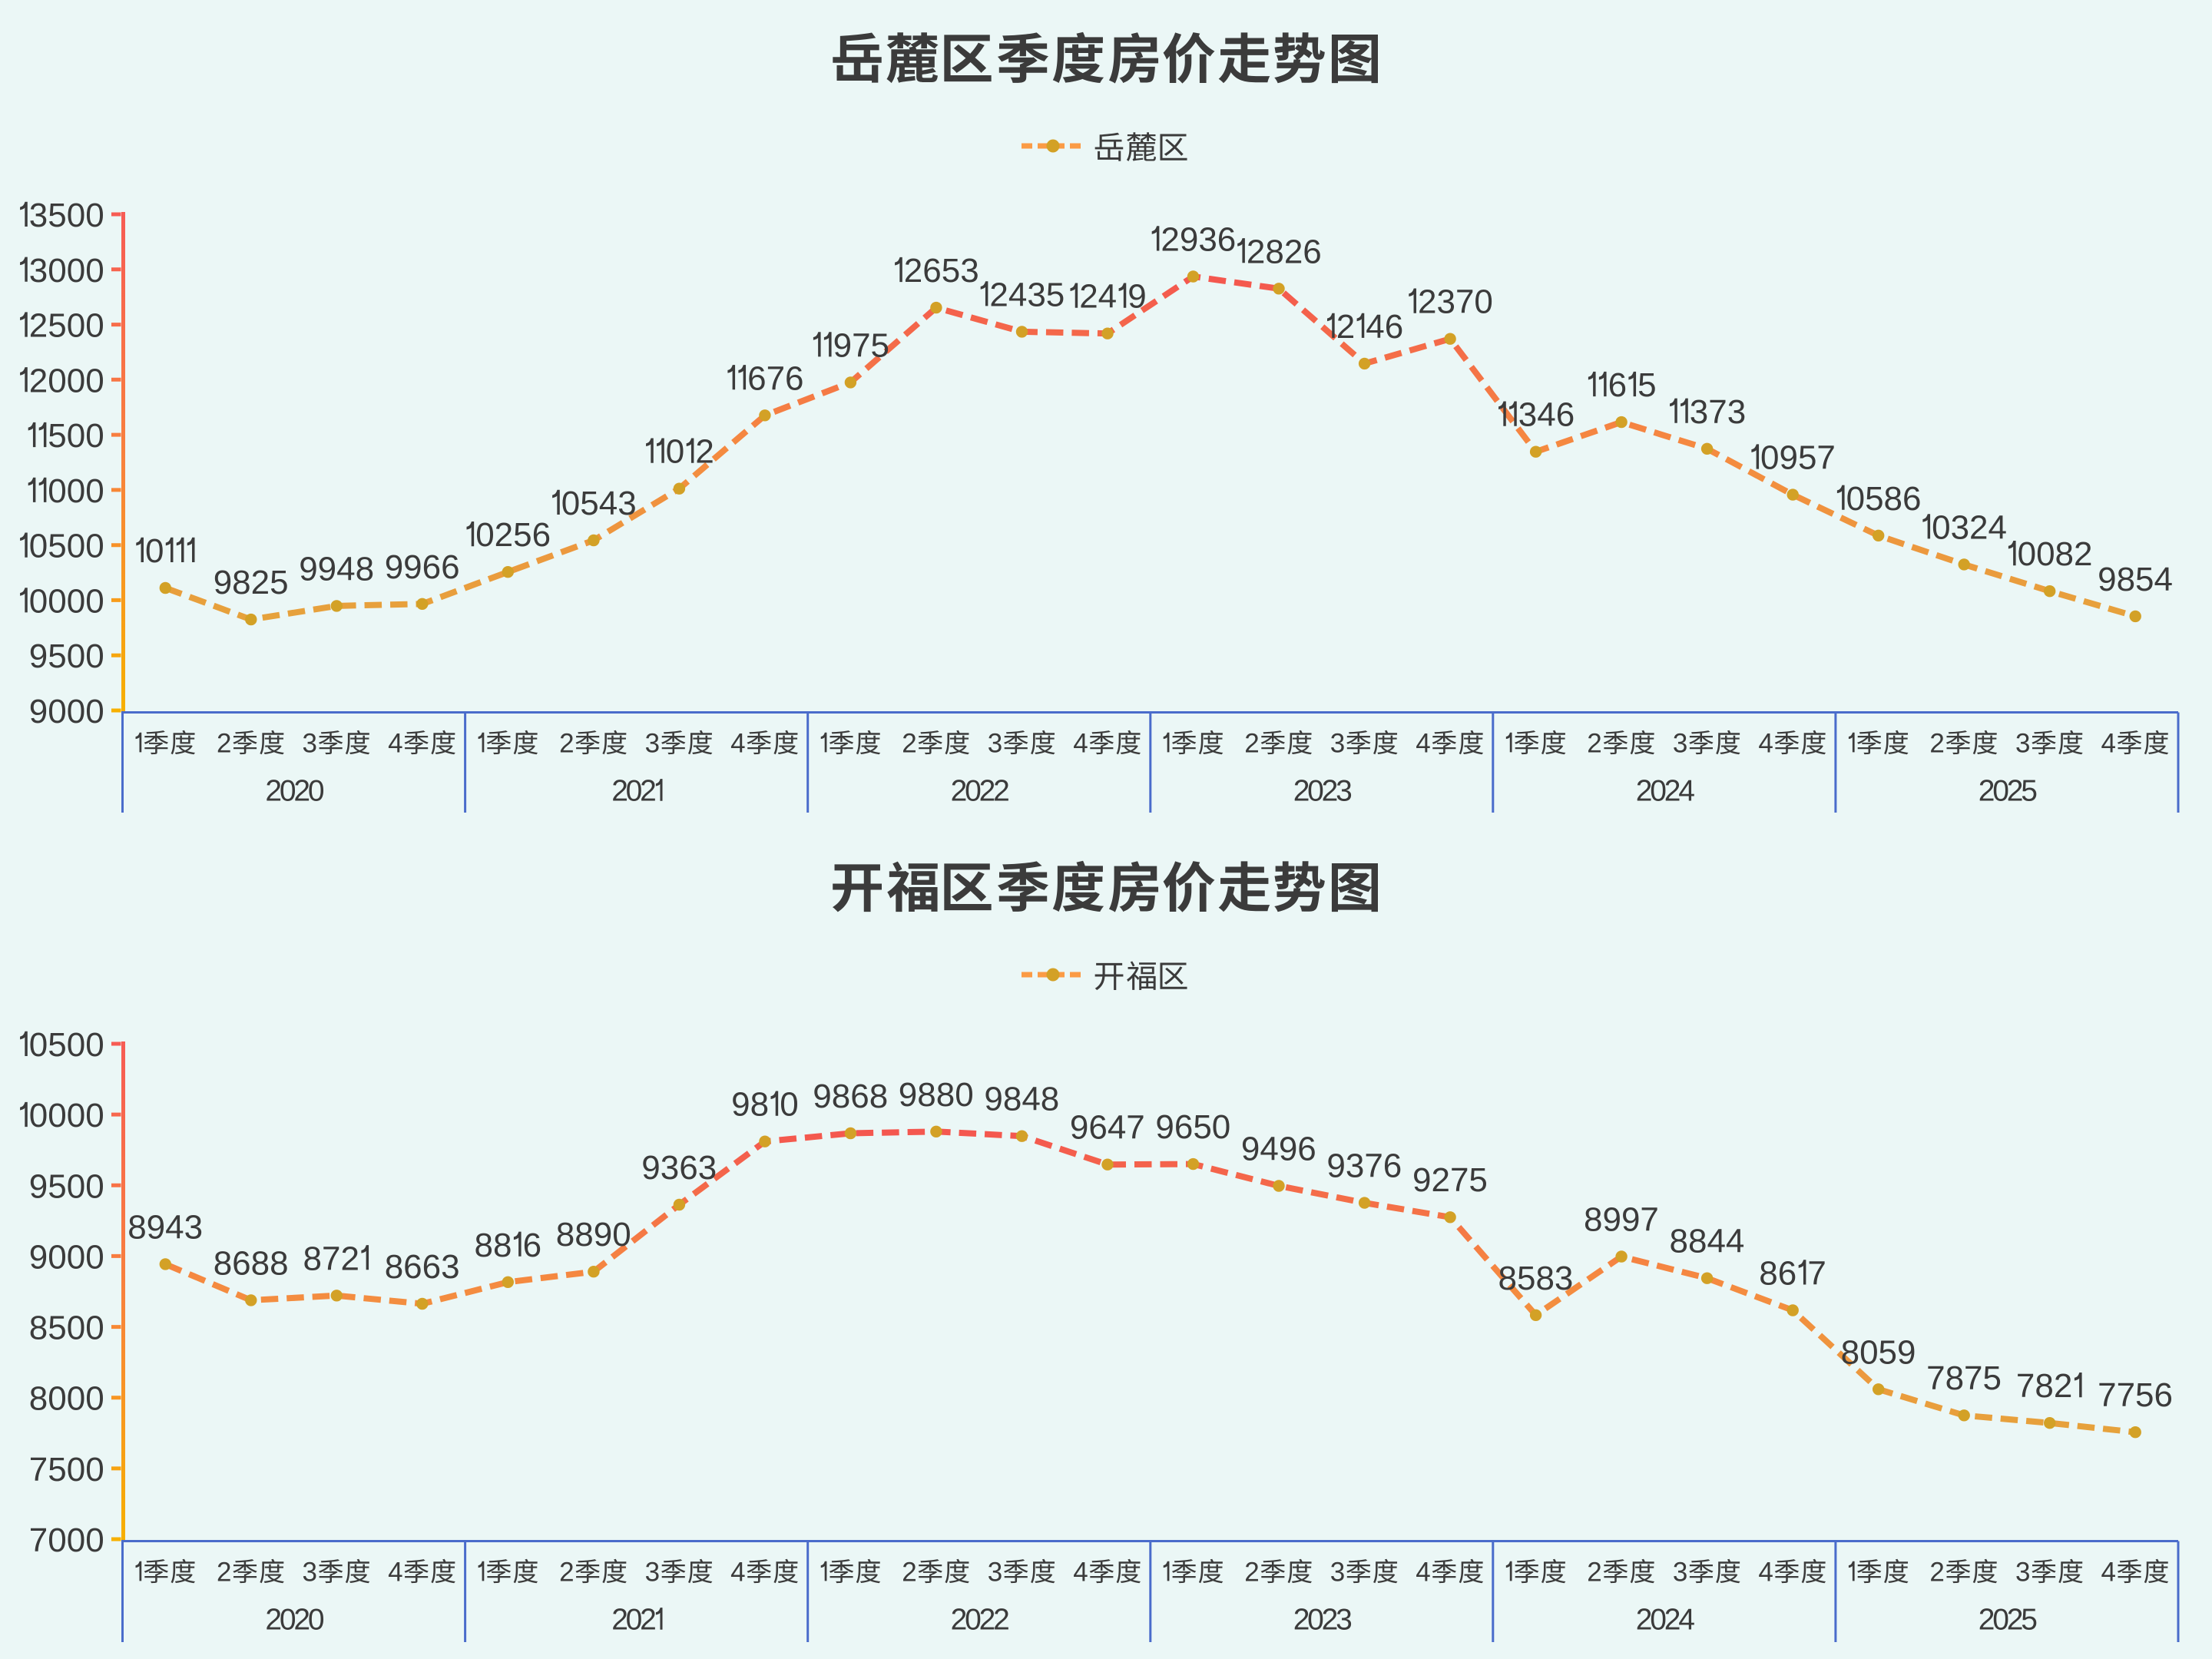 This screenshot has height=1659, width=2212. I want to click on svg-text: 202, so click(633, 1621).